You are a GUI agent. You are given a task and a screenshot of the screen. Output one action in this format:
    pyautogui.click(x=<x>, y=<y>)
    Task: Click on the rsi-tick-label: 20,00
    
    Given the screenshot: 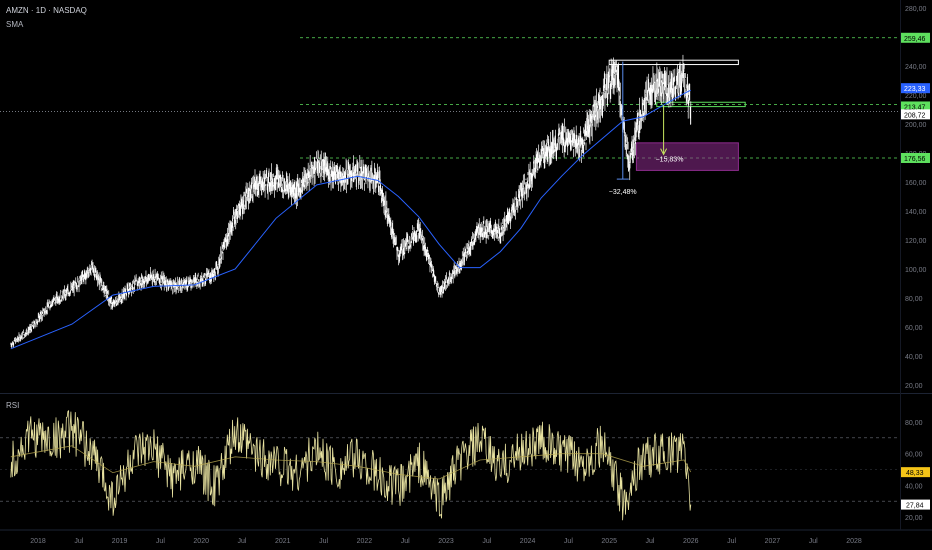 What is the action you would take?
    pyautogui.click(x=914, y=518)
    